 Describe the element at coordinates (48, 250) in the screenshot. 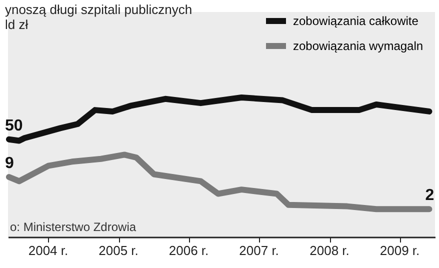

I see `x-tick-label: 2004 r.` at that location.